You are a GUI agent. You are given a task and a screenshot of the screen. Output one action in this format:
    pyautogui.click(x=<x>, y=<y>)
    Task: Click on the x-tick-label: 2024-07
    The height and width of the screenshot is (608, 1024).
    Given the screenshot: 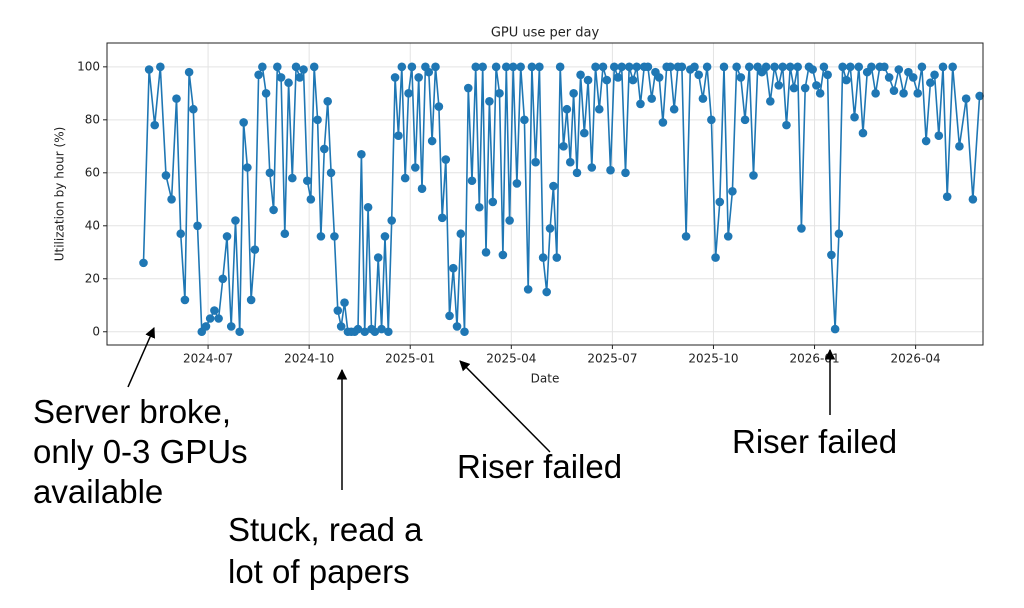 What is the action you would take?
    pyautogui.click(x=208, y=359)
    